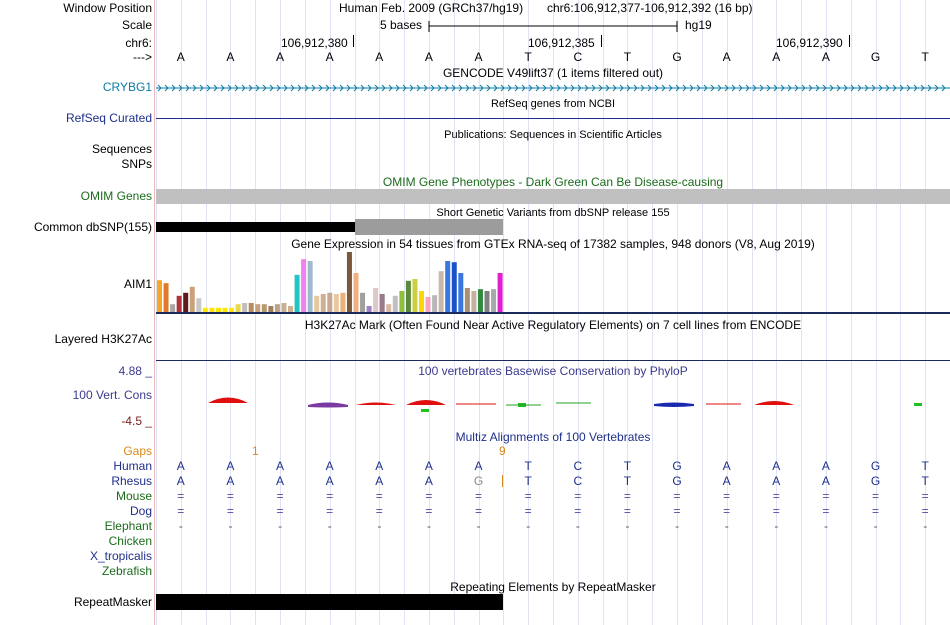 This screenshot has height=625, width=950. I want to click on species-label: Rhesus, so click(131, 481).